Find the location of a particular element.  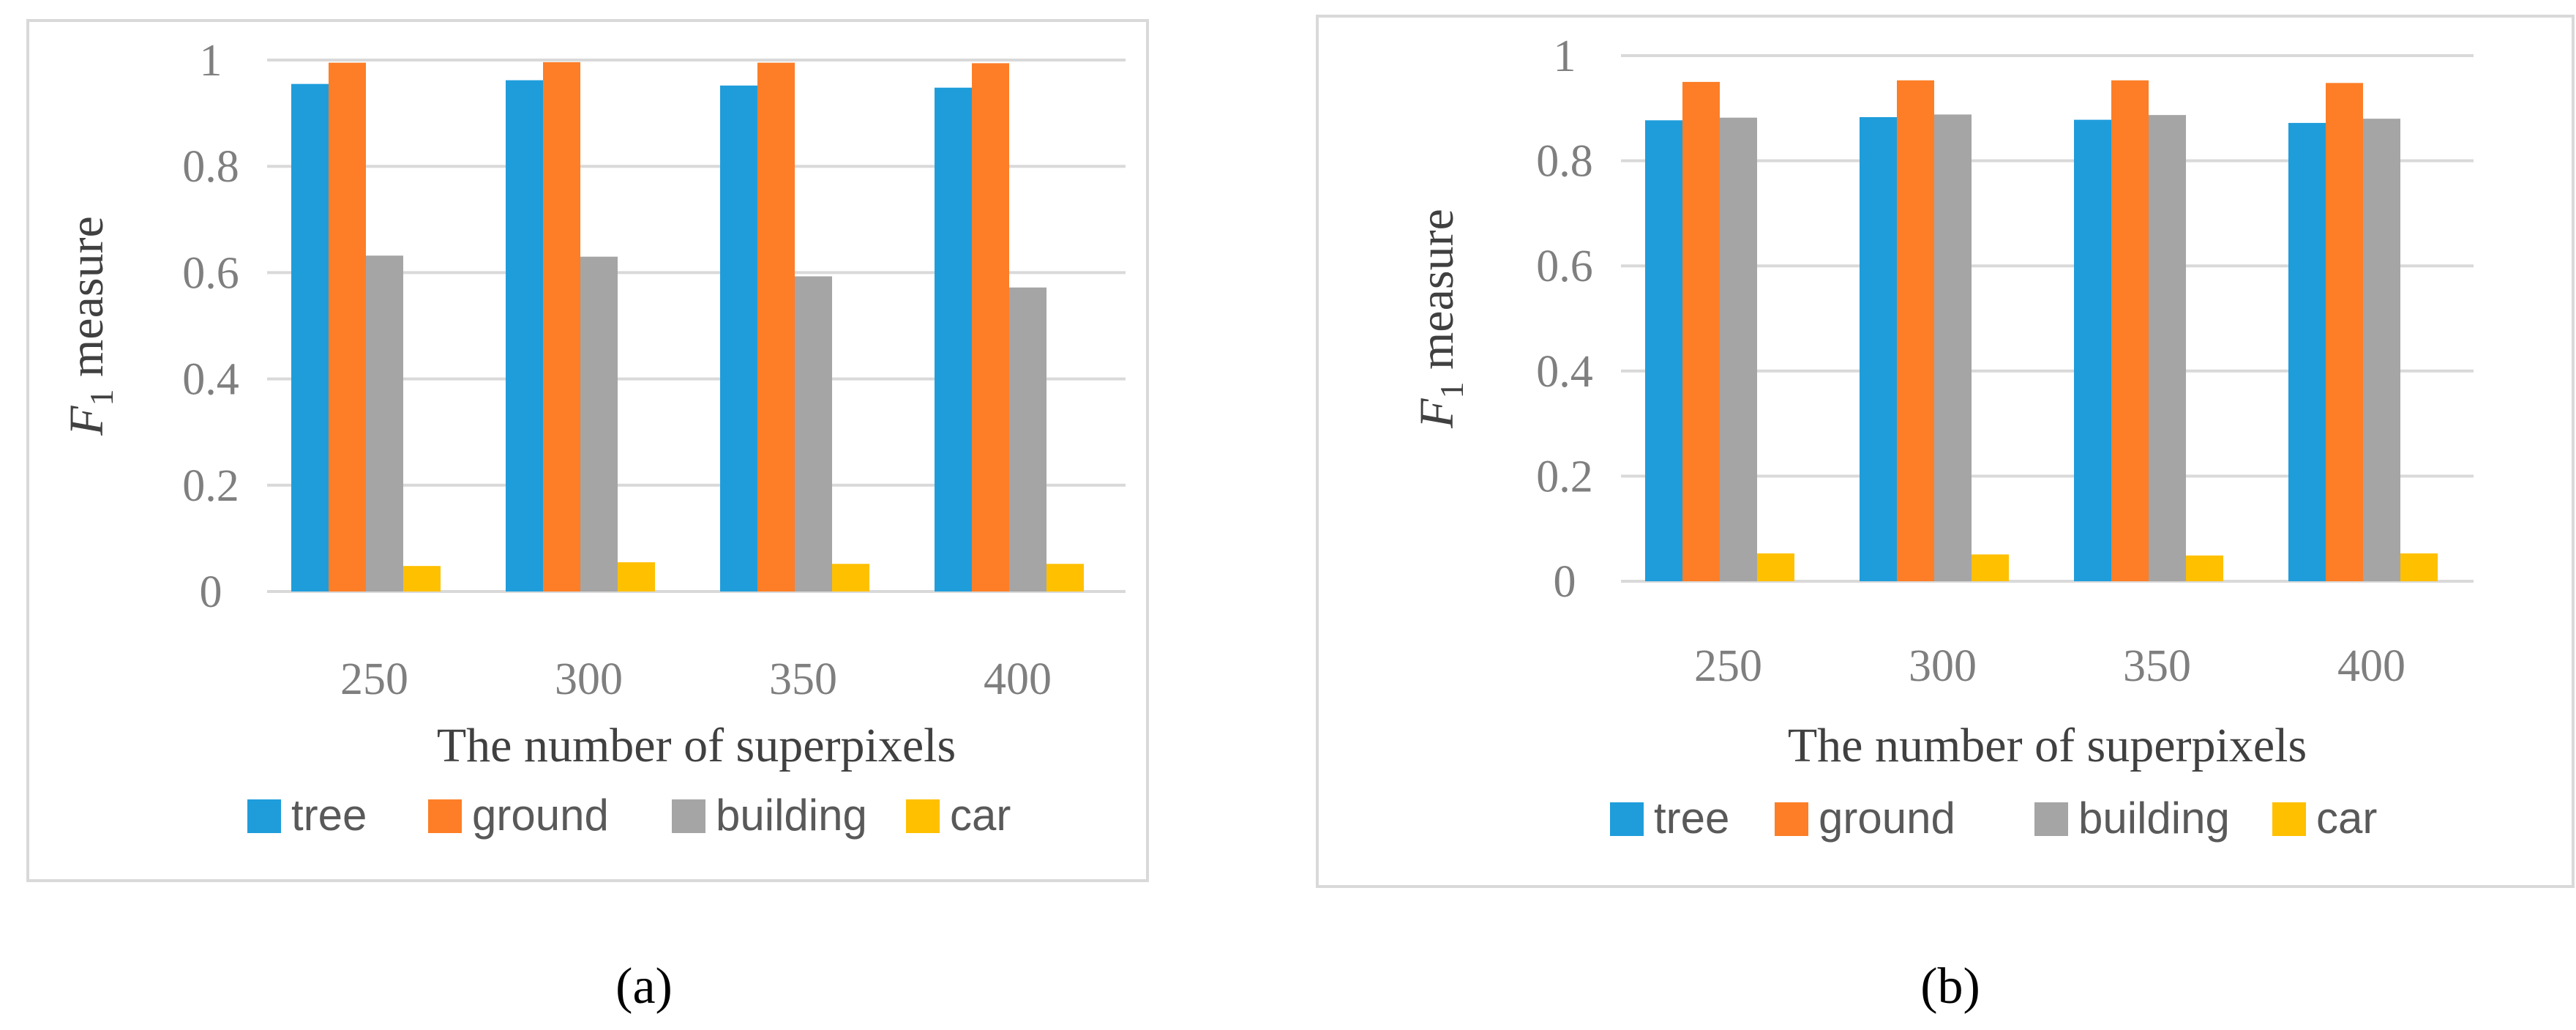

panel-caption: (b) is located at coordinates (1950, 986).